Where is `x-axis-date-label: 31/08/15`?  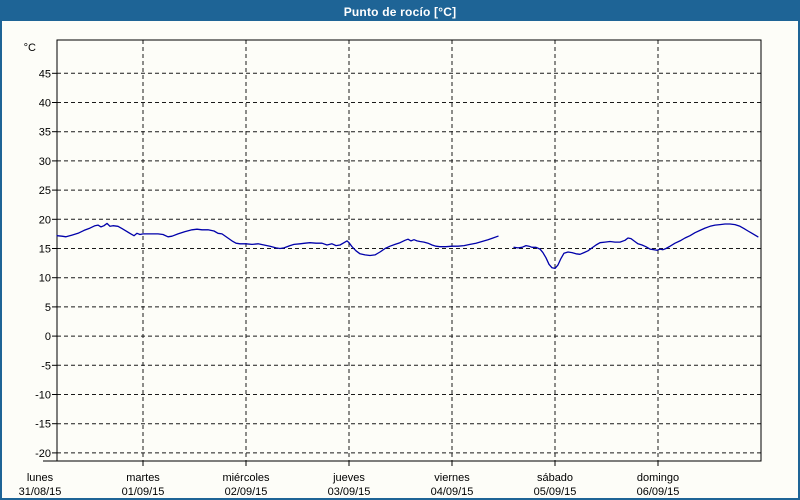
x-axis-date-label: 31/08/15 is located at coordinates (40, 492).